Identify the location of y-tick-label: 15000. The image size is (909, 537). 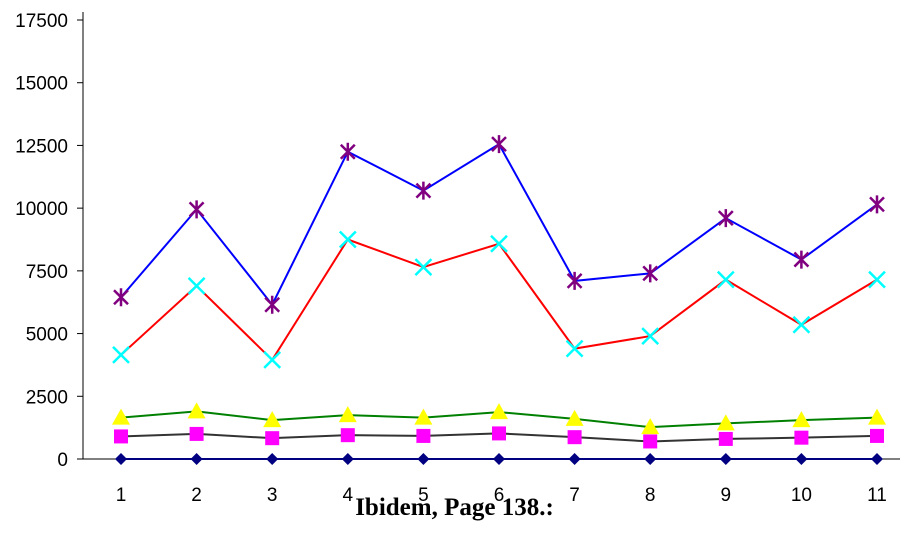
(41, 84).